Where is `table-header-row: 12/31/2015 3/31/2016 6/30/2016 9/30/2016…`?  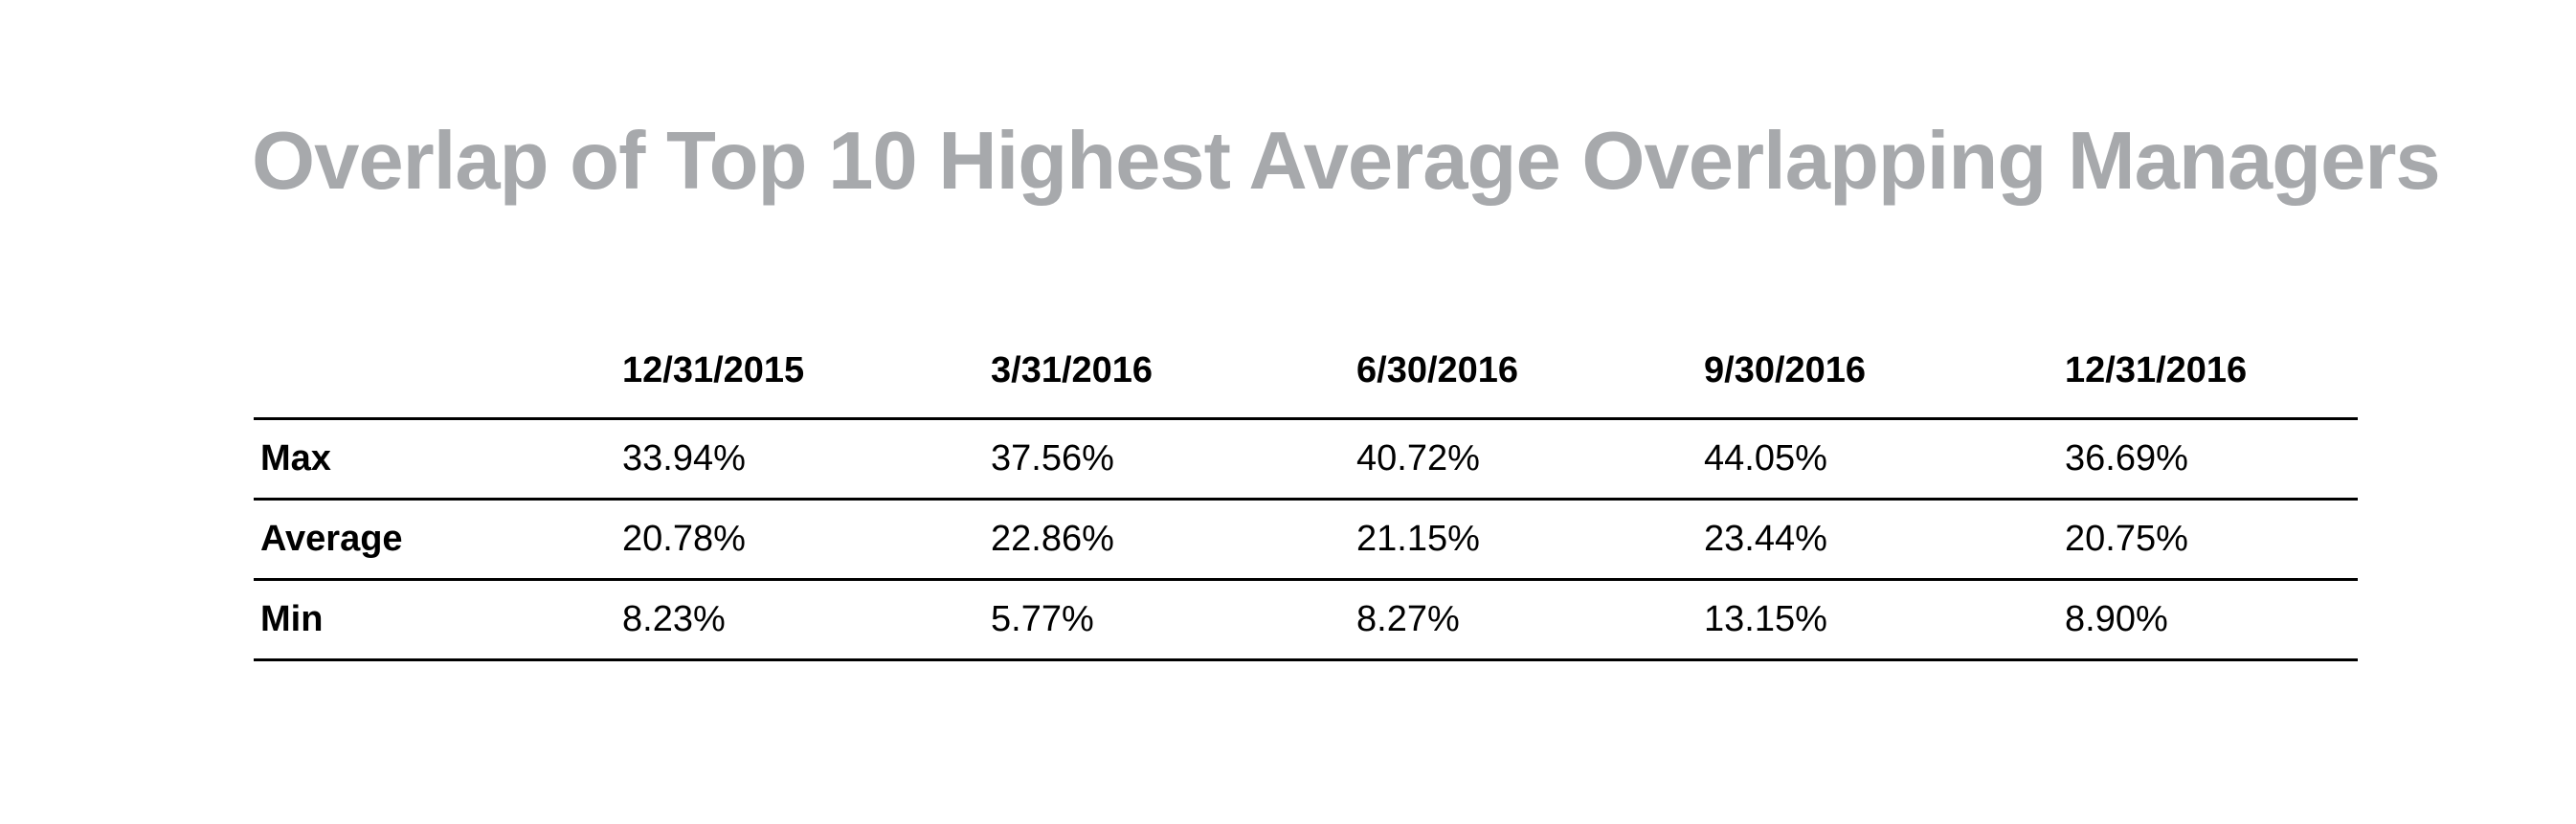 table-header-row: 12/31/2015 3/31/2016 6/30/2016 9/30/2016… is located at coordinates (1306, 372).